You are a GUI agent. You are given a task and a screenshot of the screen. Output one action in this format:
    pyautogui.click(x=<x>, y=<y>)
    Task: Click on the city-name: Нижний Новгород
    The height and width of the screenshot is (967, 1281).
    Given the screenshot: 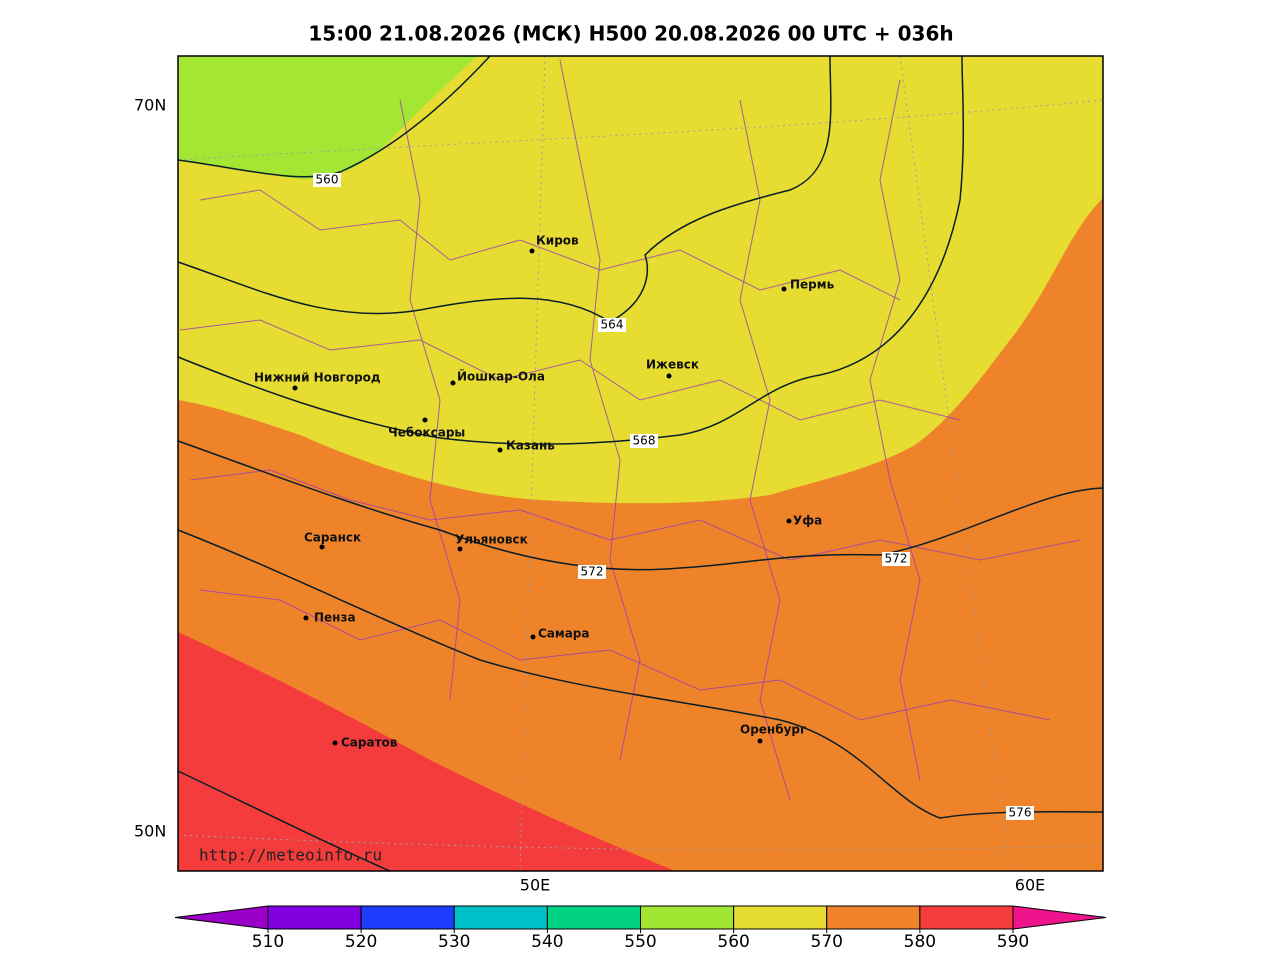 What is the action you would take?
    pyautogui.click(x=317, y=378)
    